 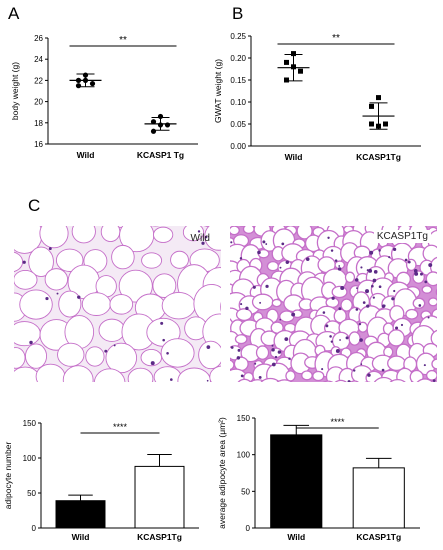 I want to click on y-tick-label: 26, so click(x=38, y=38).